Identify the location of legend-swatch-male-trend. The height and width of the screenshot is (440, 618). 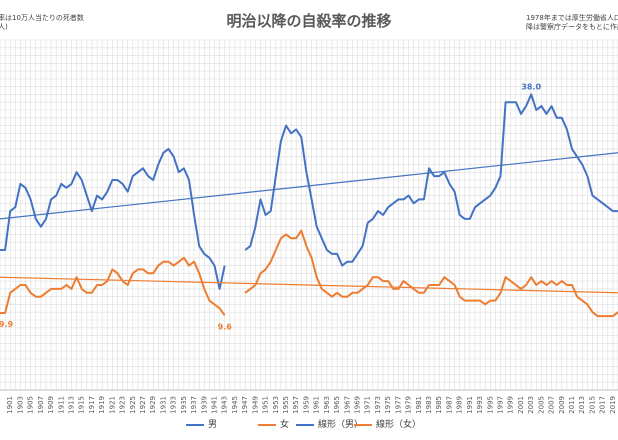
(305, 425).